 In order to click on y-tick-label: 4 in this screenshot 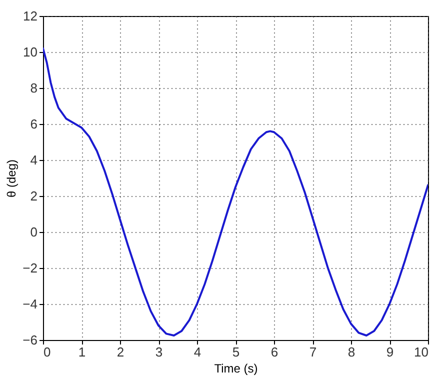, I will do `click(34, 160)`.